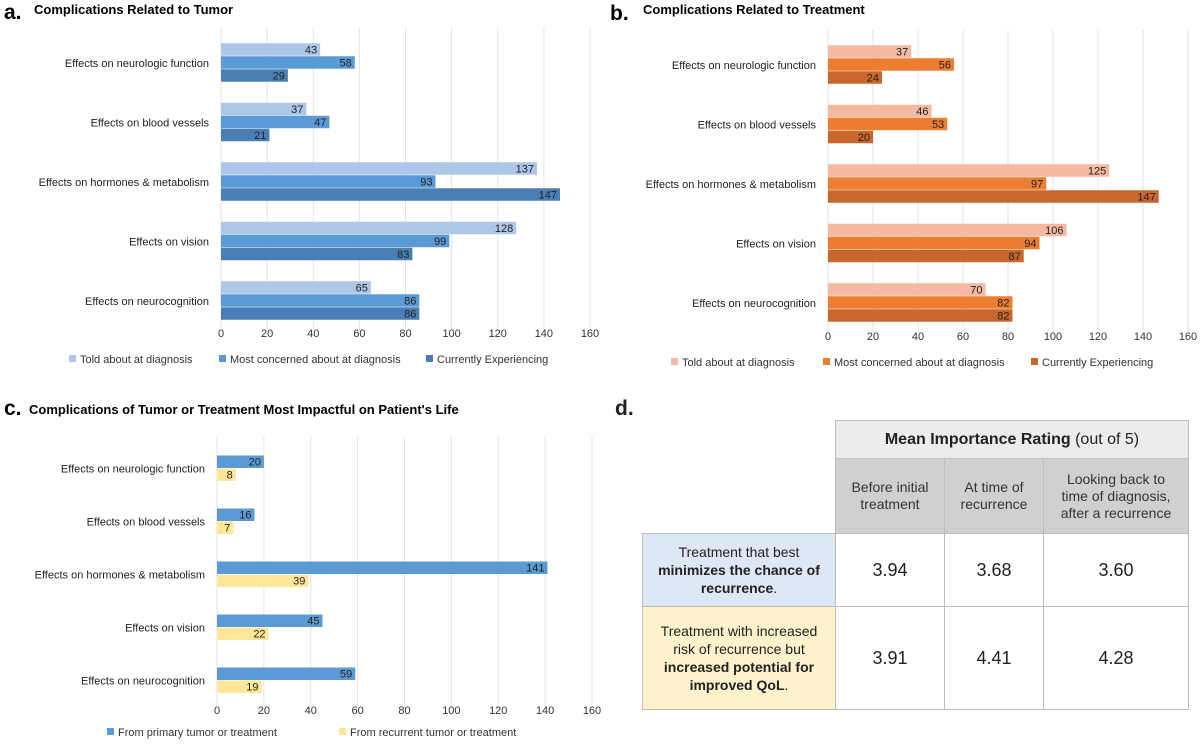 The image size is (1200, 745). Describe the element at coordinates (133, 9) in the screenshot. I see `chart-title: Complications Related to Tumor` at that location.